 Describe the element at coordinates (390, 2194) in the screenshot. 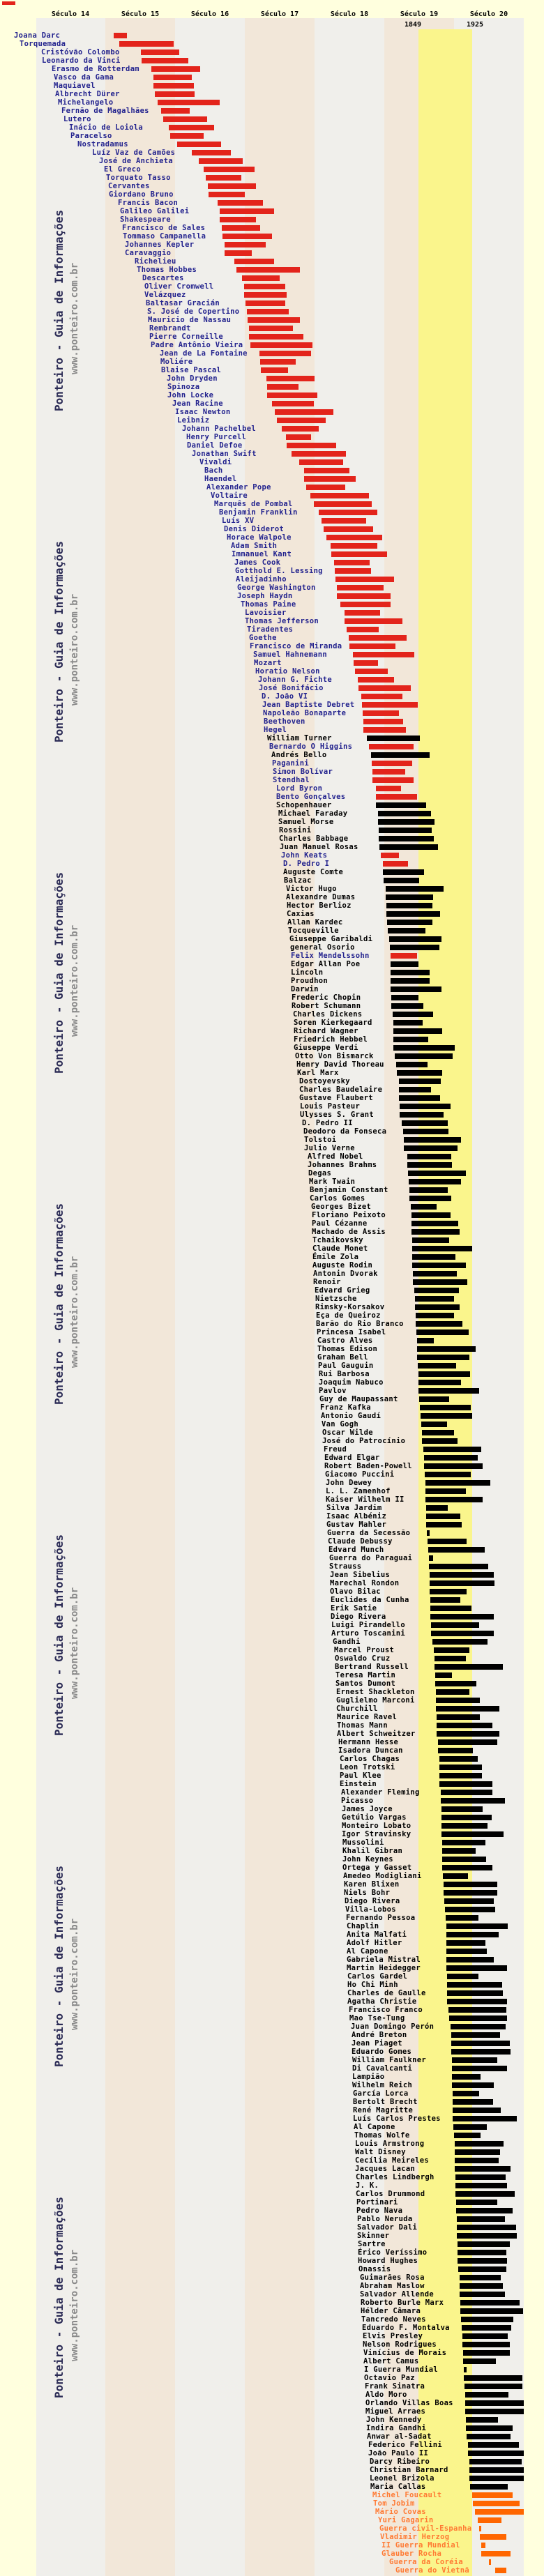

I see `timeline-entry-label: Carlos Drummond` at that location.